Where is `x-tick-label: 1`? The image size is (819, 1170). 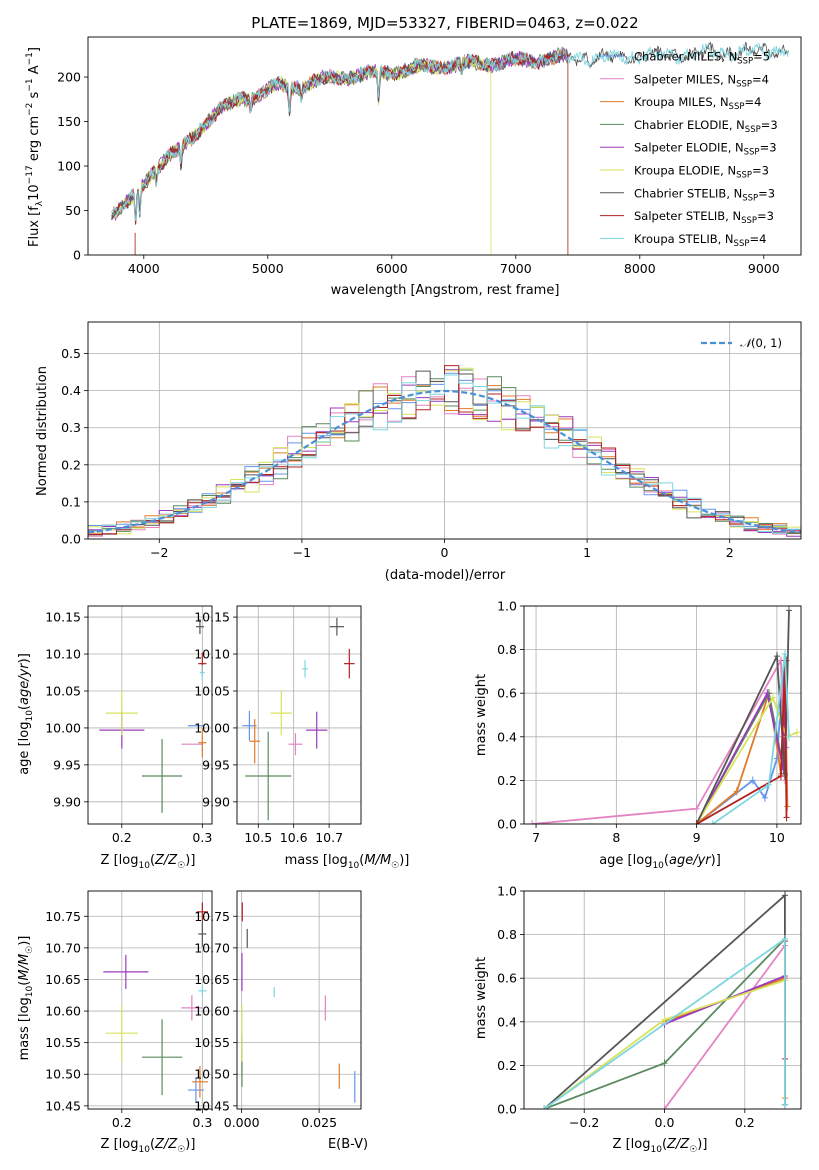 x-tick-label: 1 is located at coordinates (587, 552).